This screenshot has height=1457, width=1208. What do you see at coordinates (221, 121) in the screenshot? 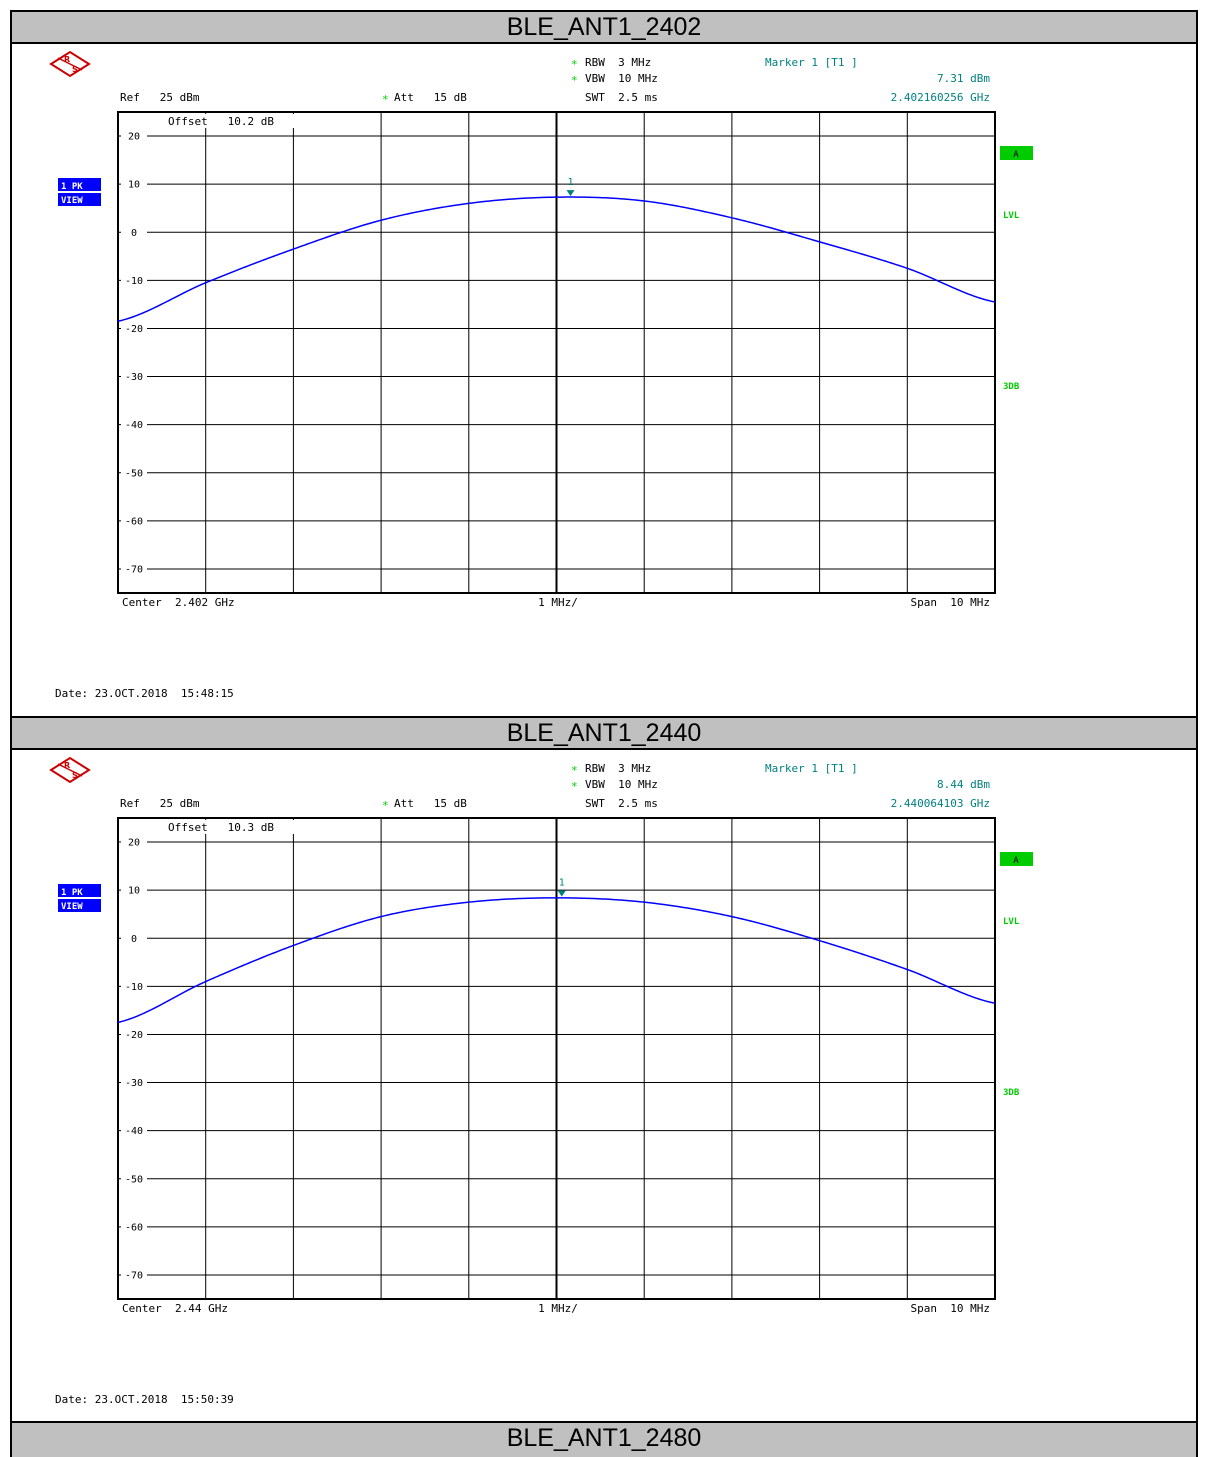
I see `offset-readout: Offset 10.2 dB` at bounding box center [221, 121].